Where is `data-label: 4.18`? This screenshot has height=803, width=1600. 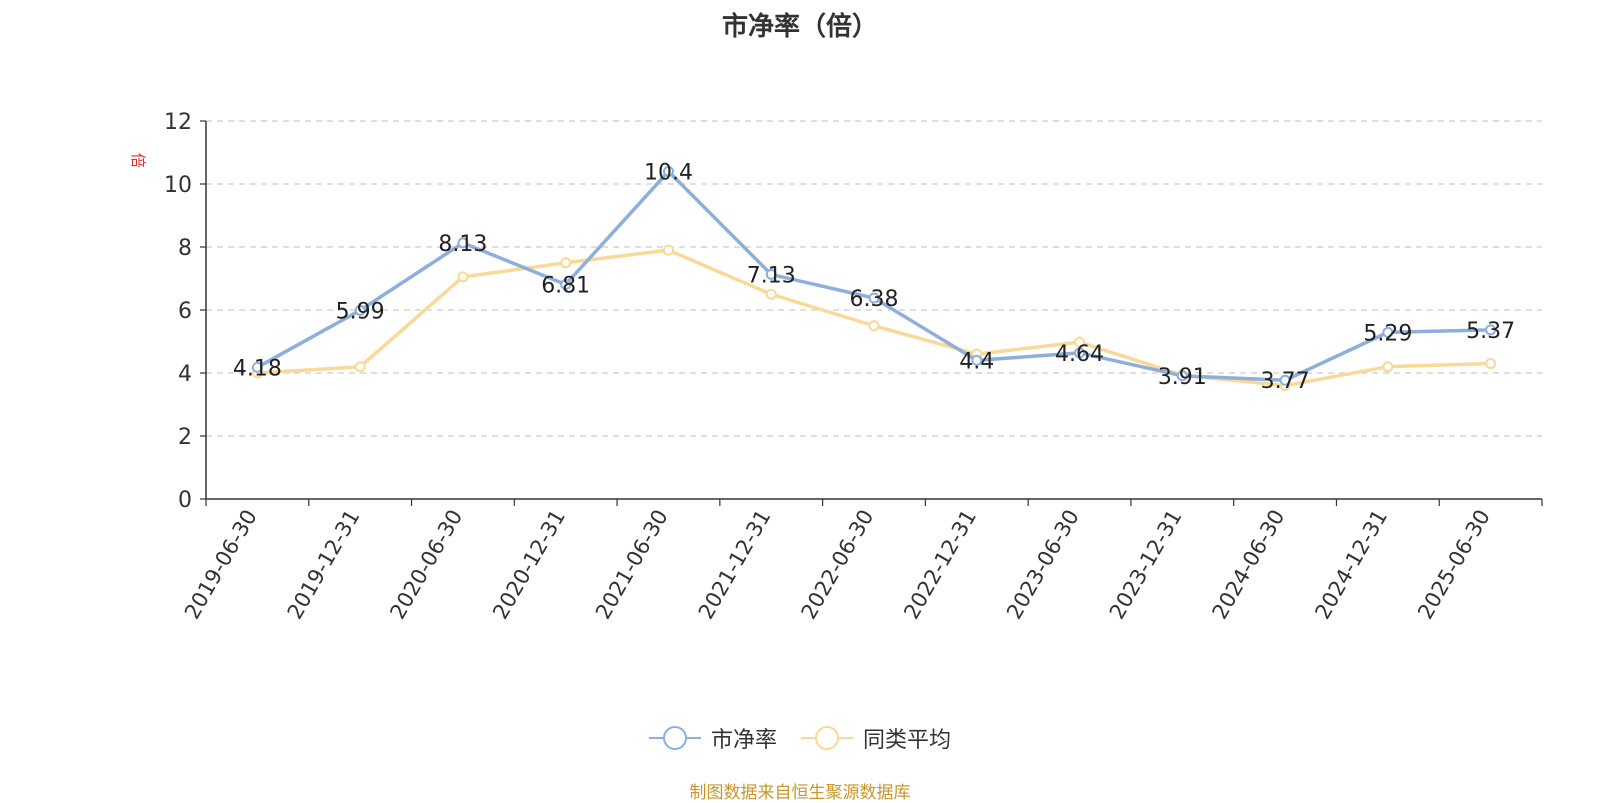 data-label: 4.18 is located at coordinates (257, 368).